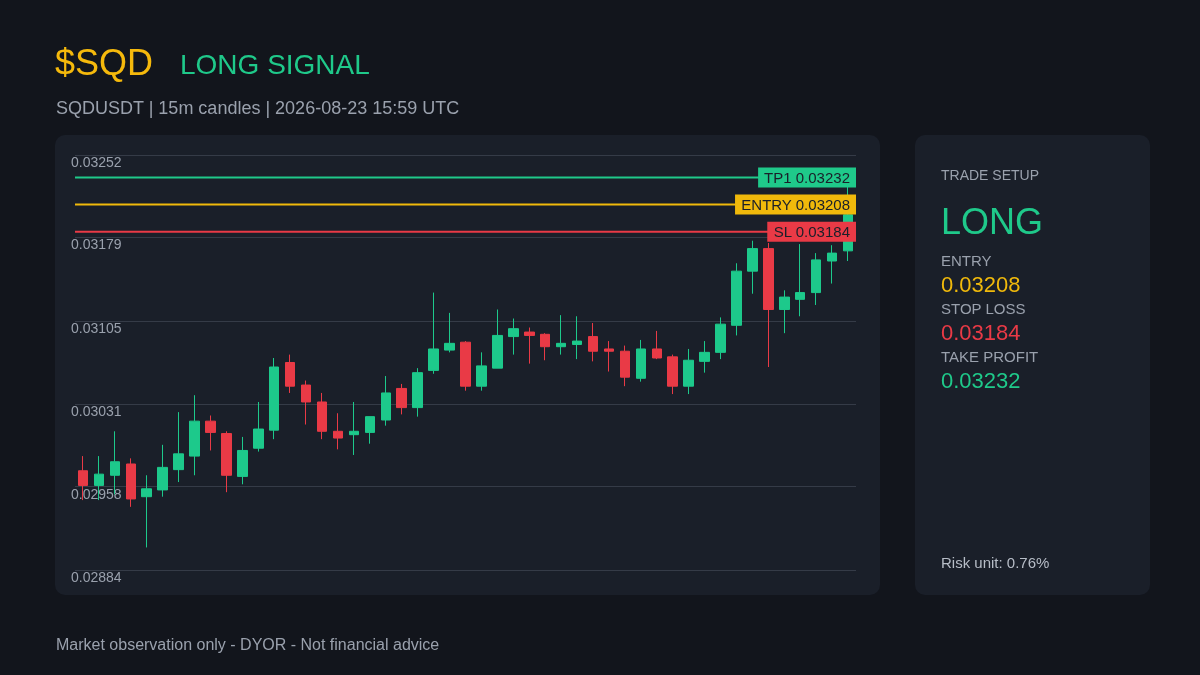  Describe the element at coordinates (96, 327) in the screenshot. I see `y-tick-label: 0.03105` at that location.